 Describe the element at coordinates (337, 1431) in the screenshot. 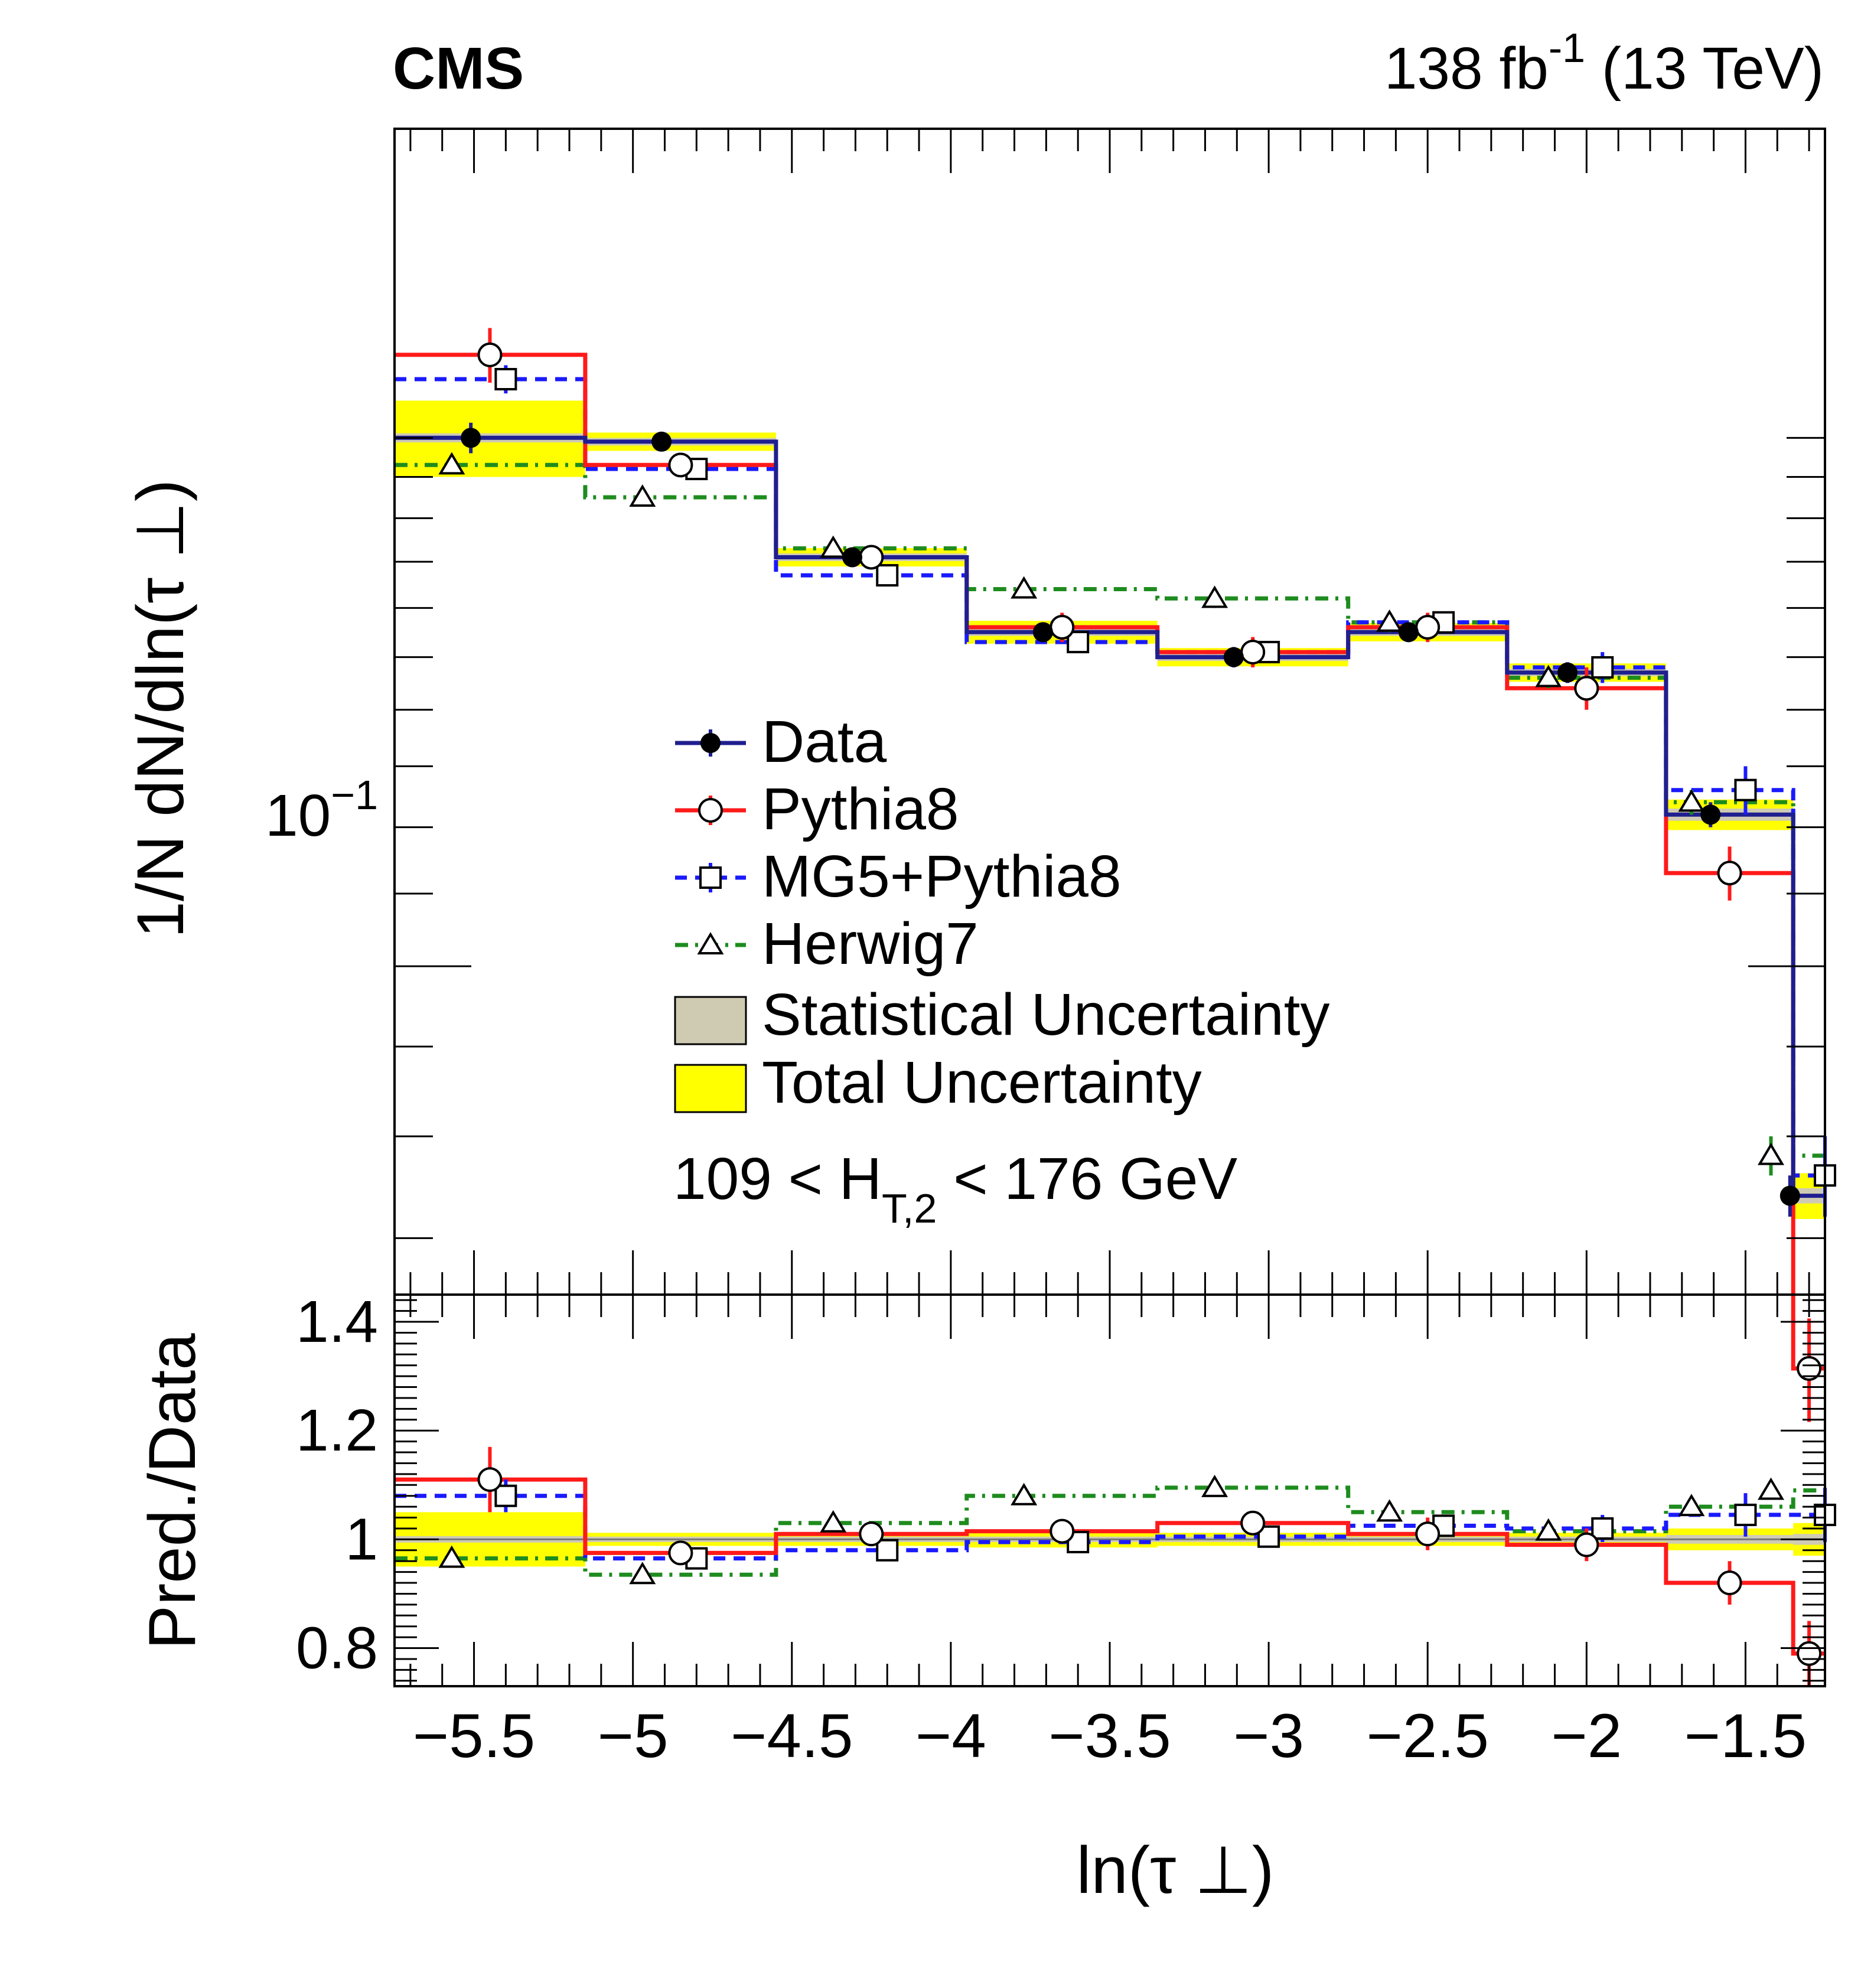

I see `ratio-y-tick-label: 1.2` at that location.